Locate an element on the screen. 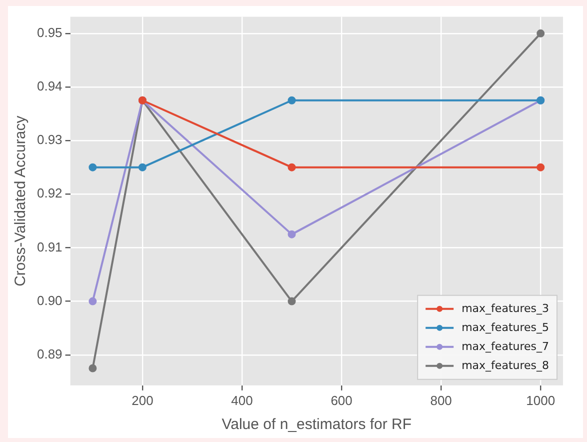 The width and height of the screenshot is (587, 442). y-tick-label: 0.92 is located at coordinates (49, 193).